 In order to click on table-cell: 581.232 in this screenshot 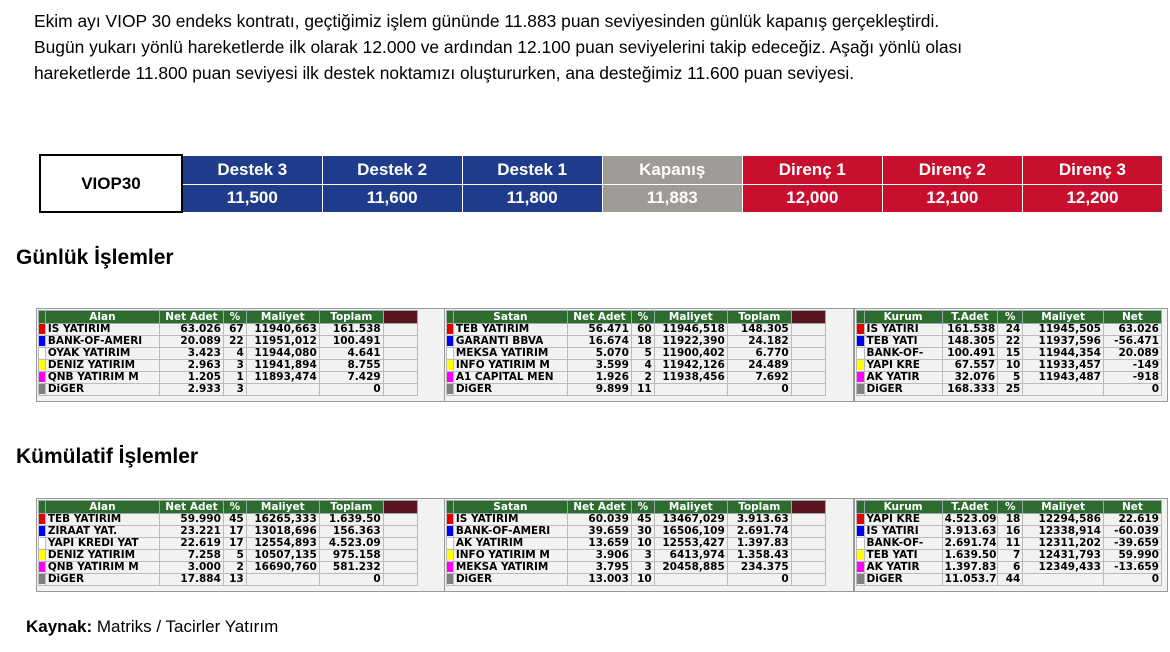, I will do `click(351, 567)`.